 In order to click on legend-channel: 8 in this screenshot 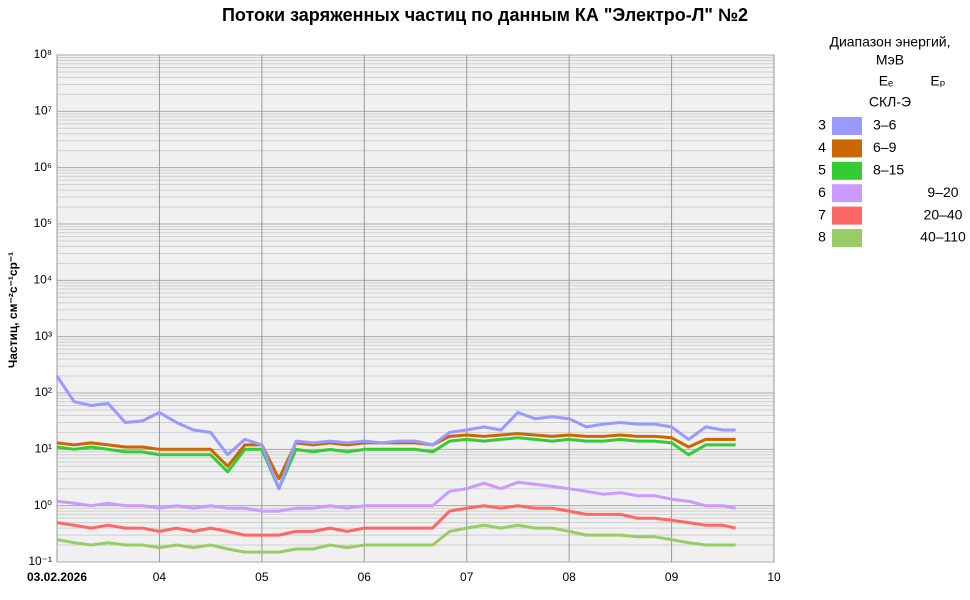, I will do `click(822, 237)`.